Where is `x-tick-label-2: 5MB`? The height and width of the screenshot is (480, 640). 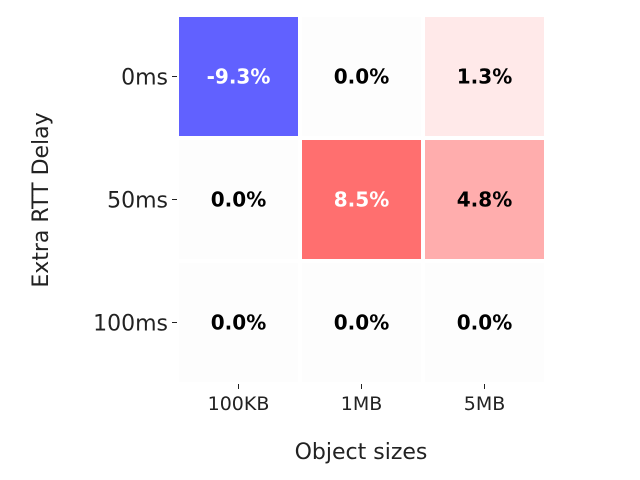
x-tick-label-2: 5MB is located at coordinates (485, 404).